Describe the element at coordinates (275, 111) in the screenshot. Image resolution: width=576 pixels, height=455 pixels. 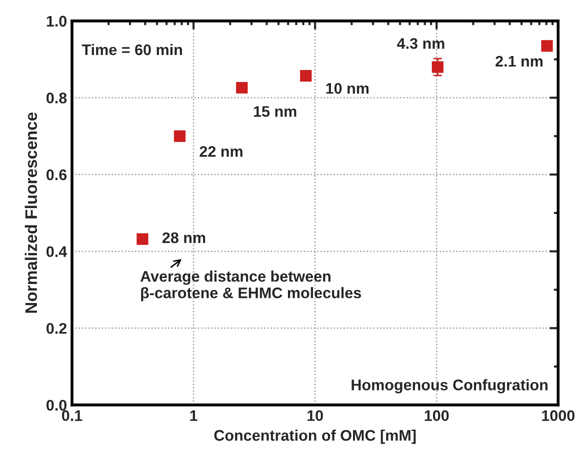
I see `annotation: 15 nm` at that location.